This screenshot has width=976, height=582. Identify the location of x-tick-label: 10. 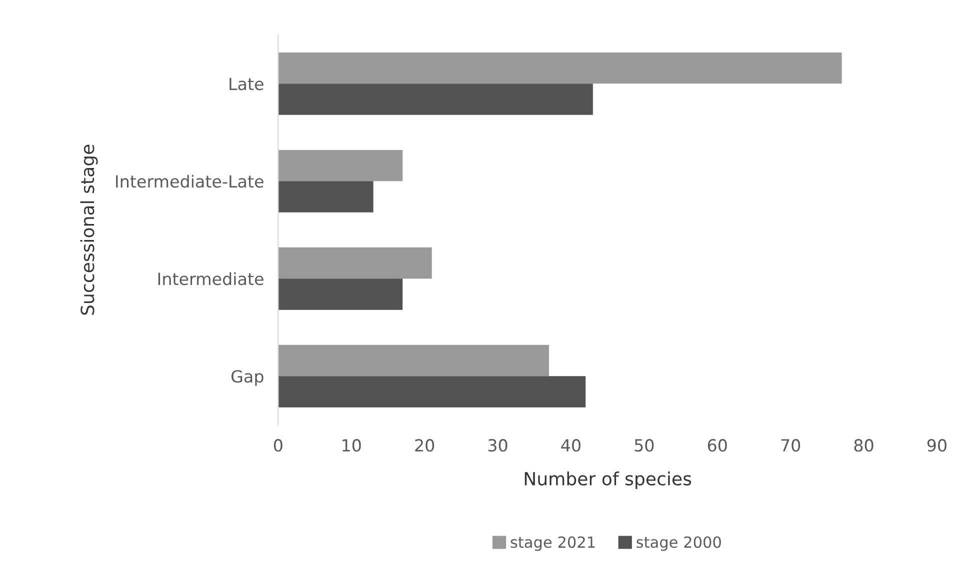
(351, 445).